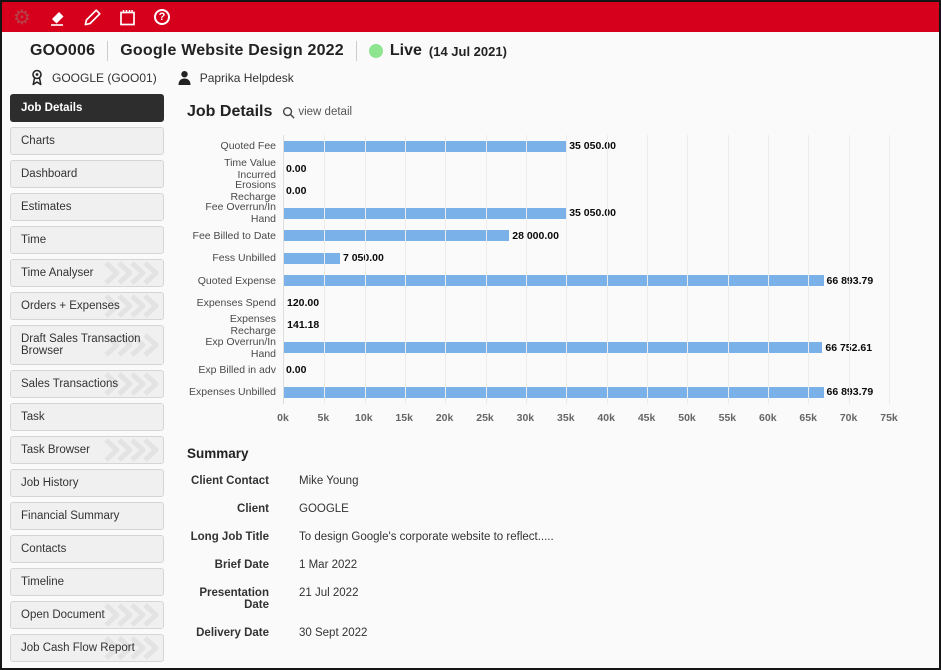  I want to click on sidebar-item-time: Time, so click(87, 240).